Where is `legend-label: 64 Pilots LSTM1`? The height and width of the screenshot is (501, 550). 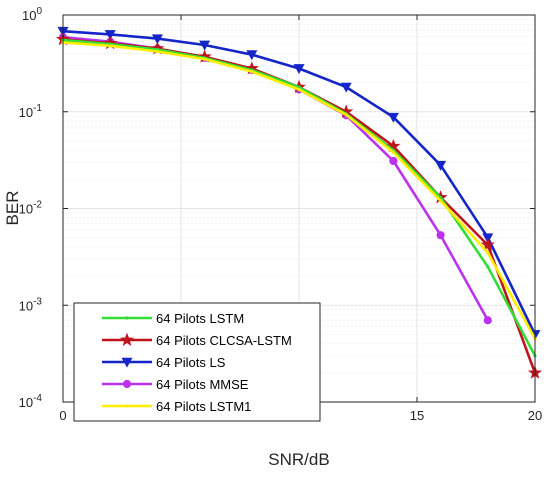
legend-label: 64 Pilots LSTM1 is located at coordinates (203, 406).